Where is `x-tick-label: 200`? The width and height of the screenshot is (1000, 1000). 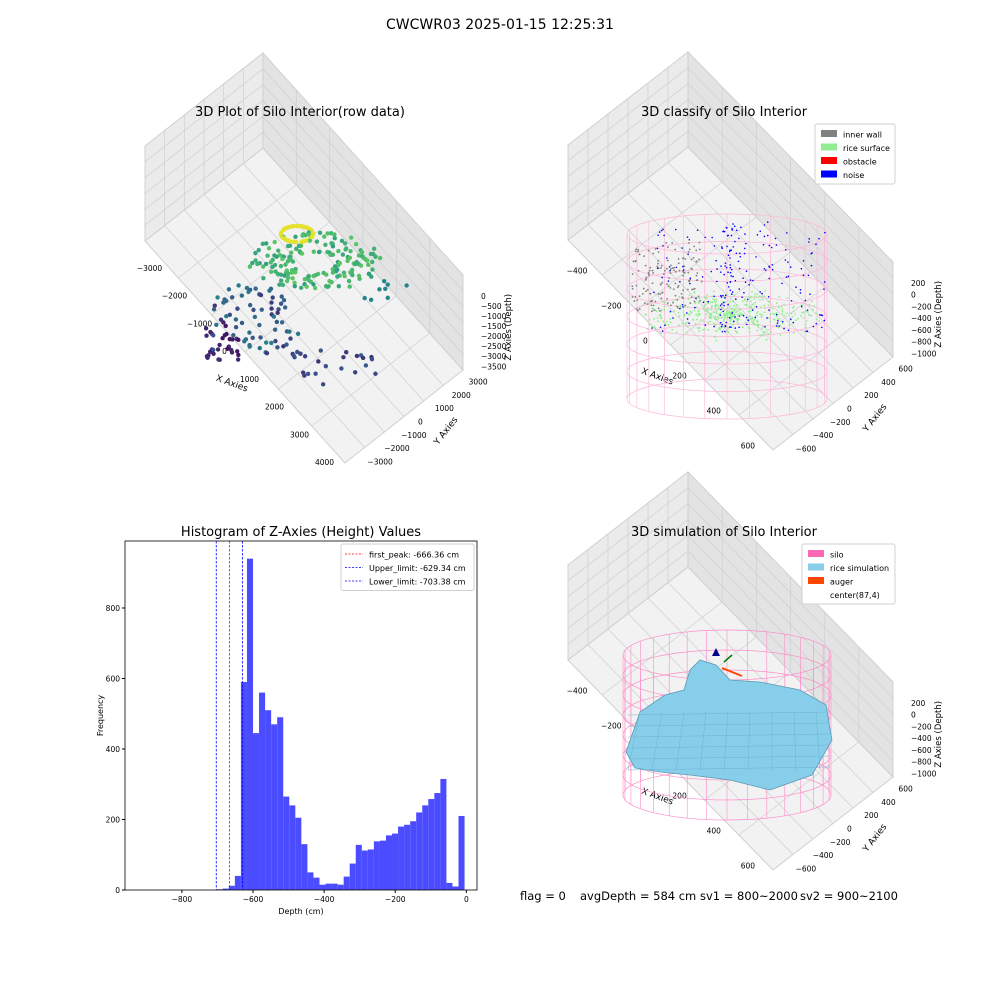
x-tick-label: 200 is located at coordinates (679, 796).